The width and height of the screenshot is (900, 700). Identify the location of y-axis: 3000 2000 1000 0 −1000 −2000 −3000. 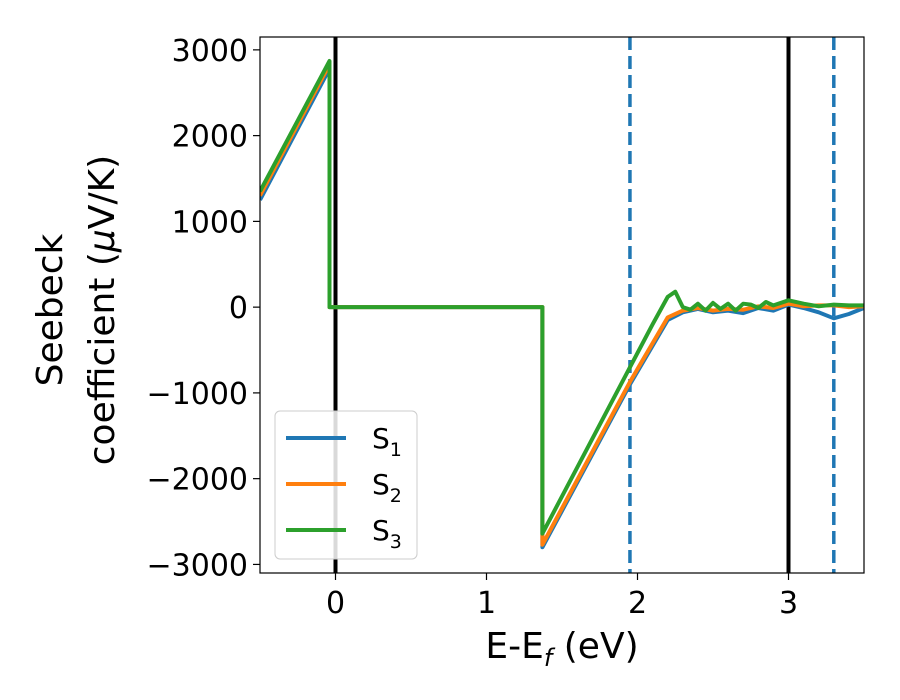
(203, 308).